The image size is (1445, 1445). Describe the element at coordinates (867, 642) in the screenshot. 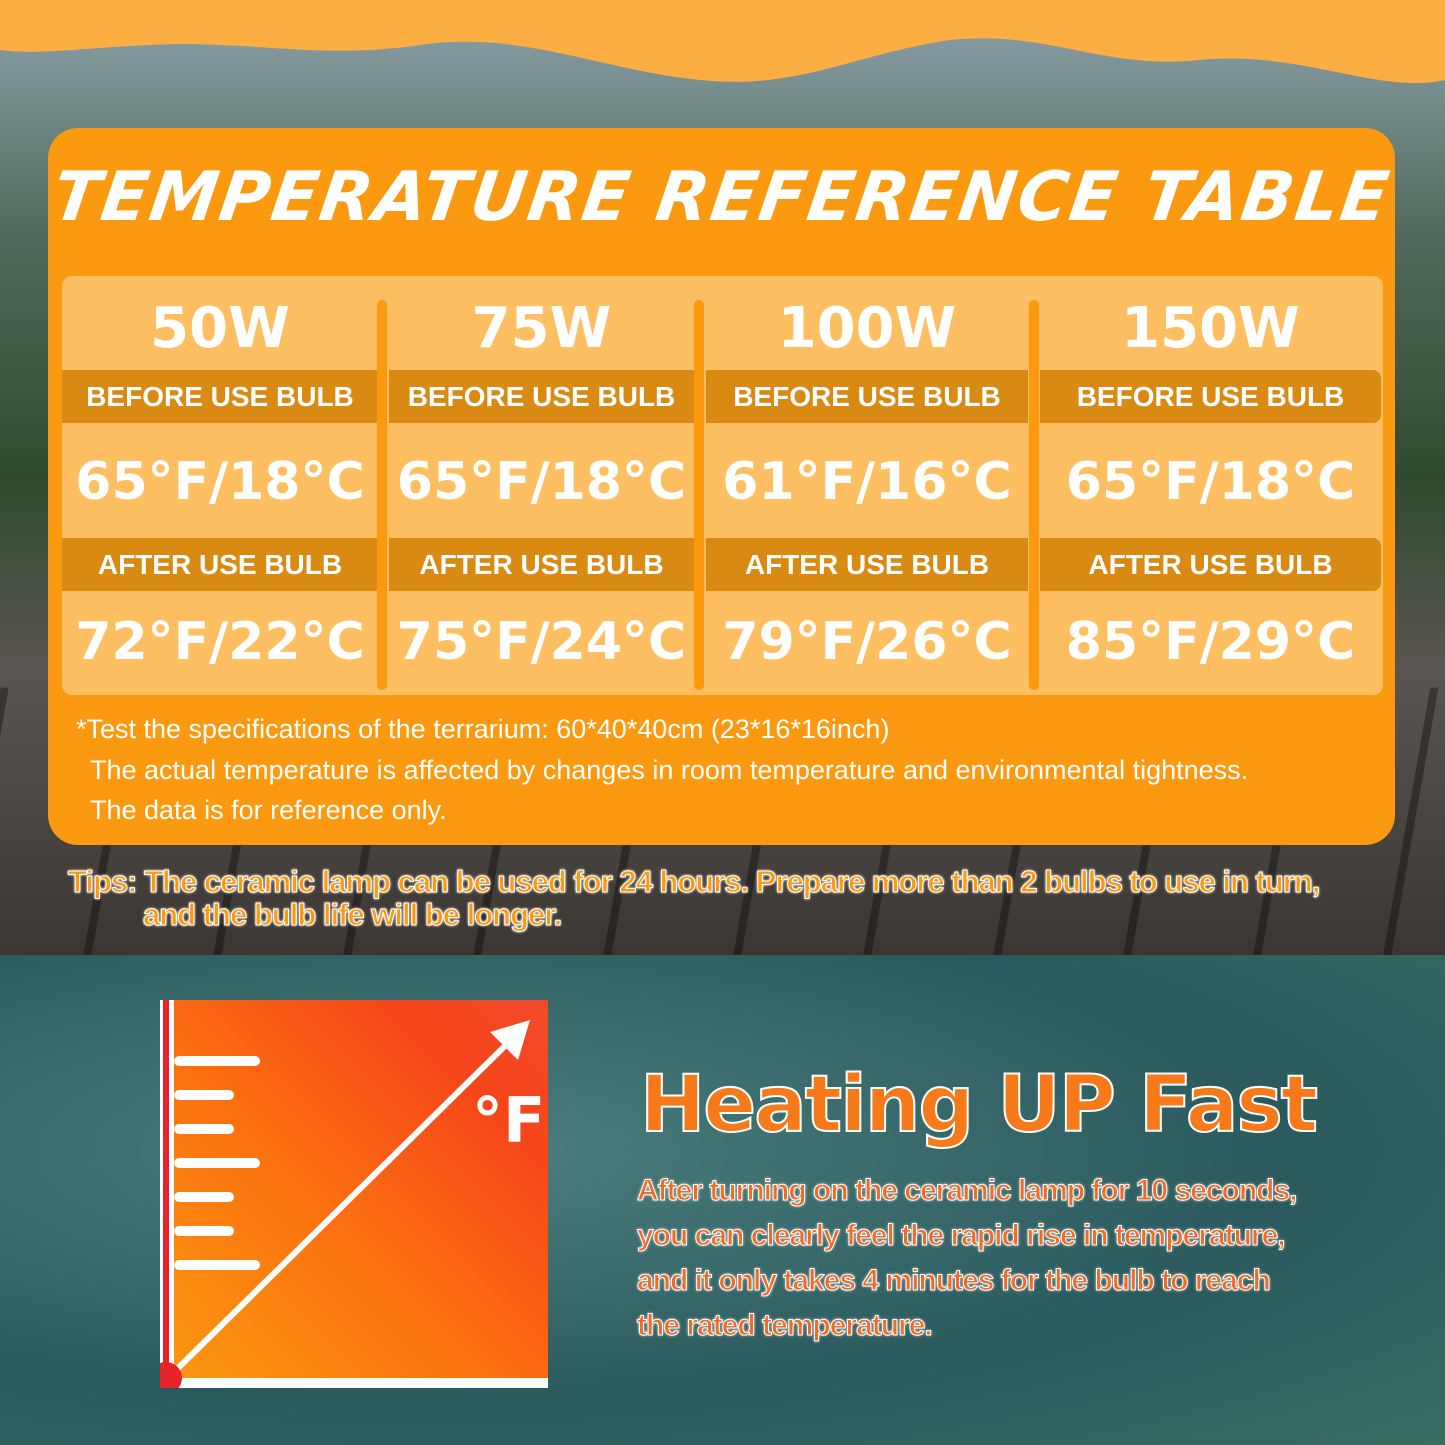

I see `after-value: 79°F/26°C` at that location.